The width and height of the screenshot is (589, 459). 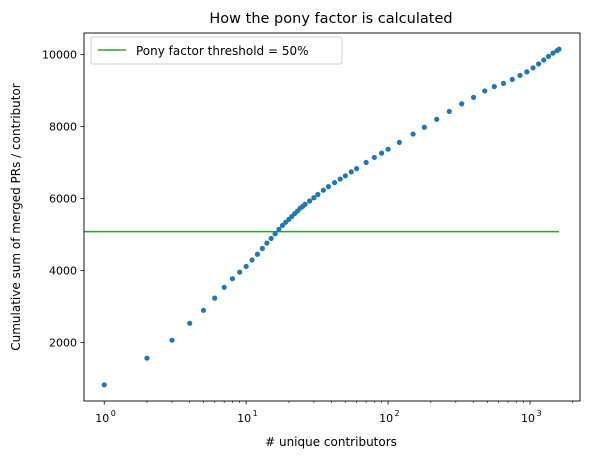 What do you see at coordinates (222, 51) in the screenshot?
I see `legend-label: Pony factor threshold = 50%` at bounding box center [222, 51].